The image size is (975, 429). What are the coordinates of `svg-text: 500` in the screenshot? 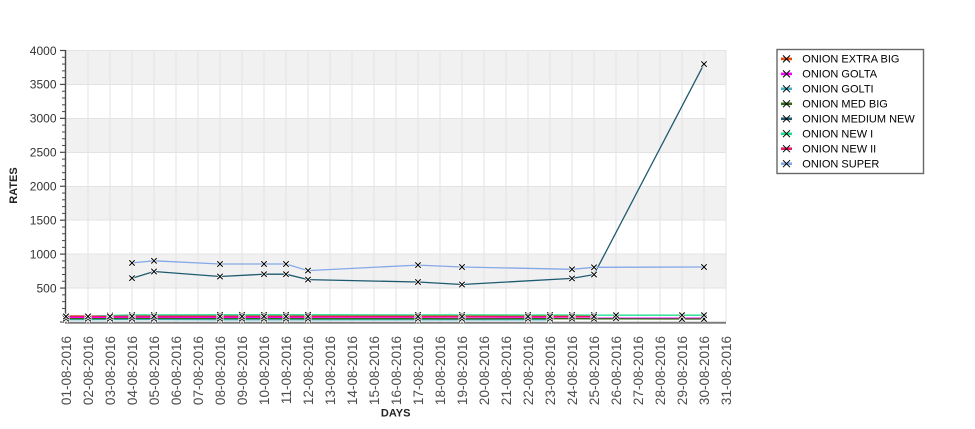 It's located at (46, 288).